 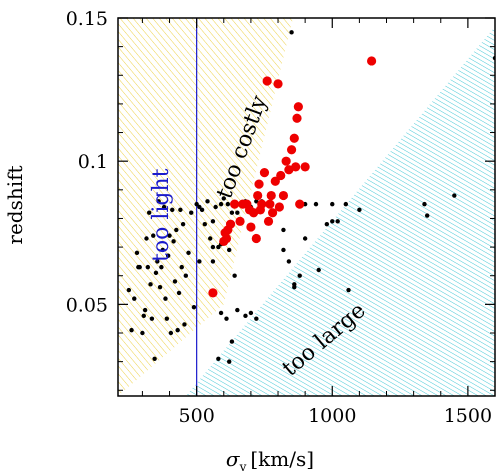 What do you see at coordinates (332, 416) in the screenshot?
I see `x-tick-label: 1000` at bounding box center [332, 416].